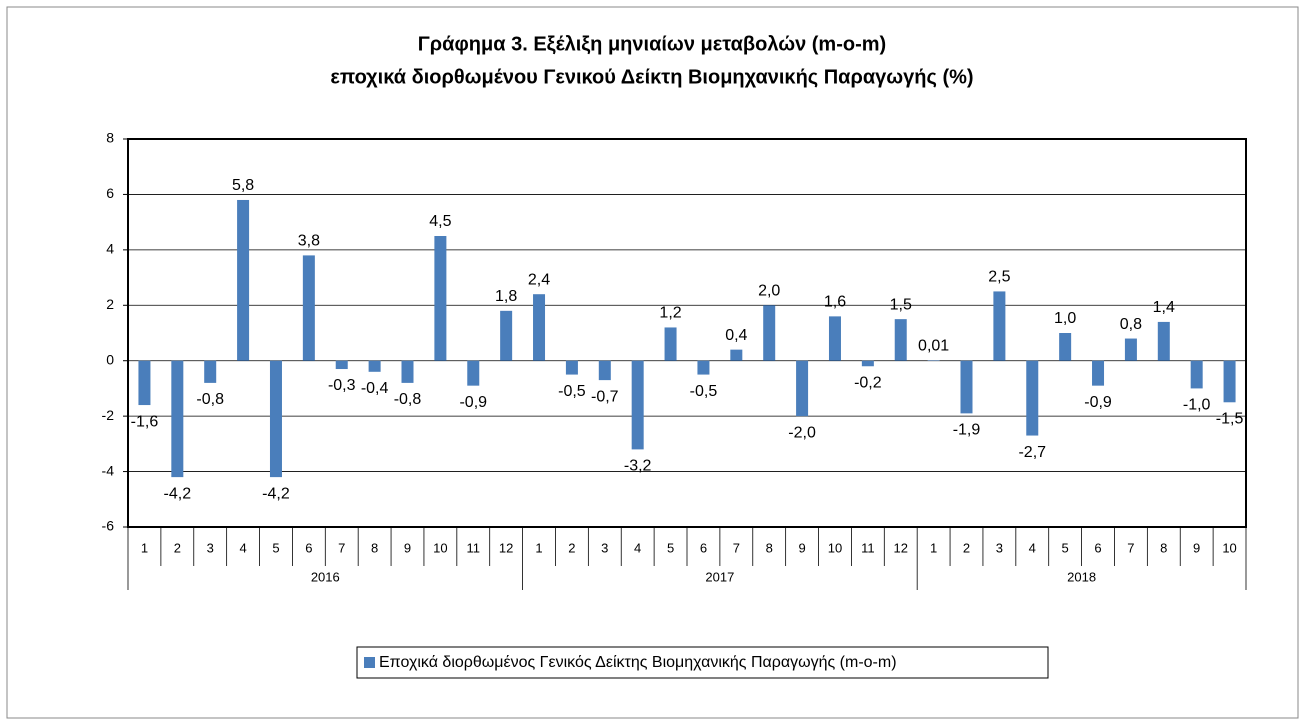  What do you see at coordinates (110, 359) in the screenshot?
I see `y-tick-label: 0` at bounding box center [110, 359].